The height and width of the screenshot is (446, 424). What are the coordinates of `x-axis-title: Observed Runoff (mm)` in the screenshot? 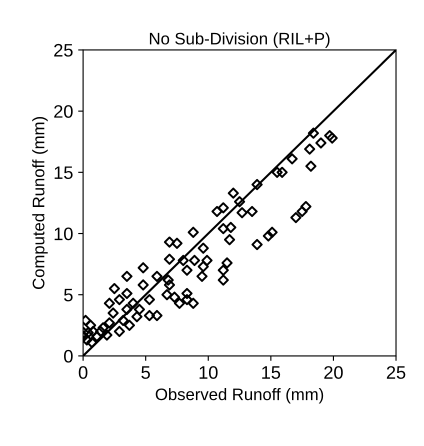 It's located at (240, 396).